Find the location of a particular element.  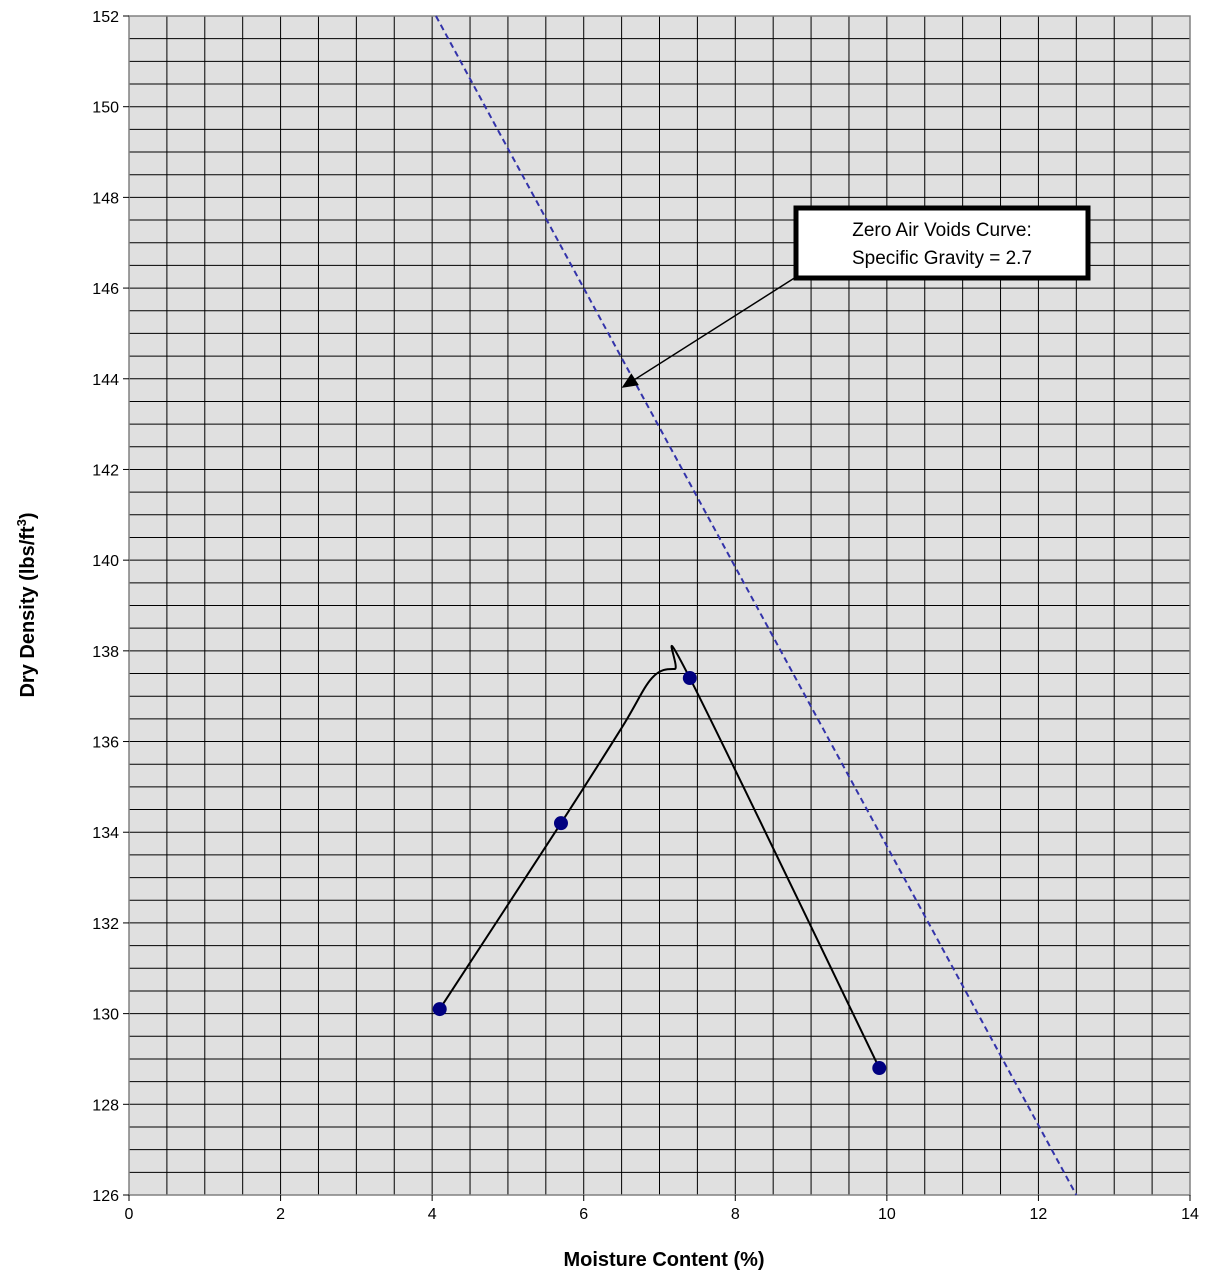

y-tick-label: 146 is located at coordinates (105, 289).